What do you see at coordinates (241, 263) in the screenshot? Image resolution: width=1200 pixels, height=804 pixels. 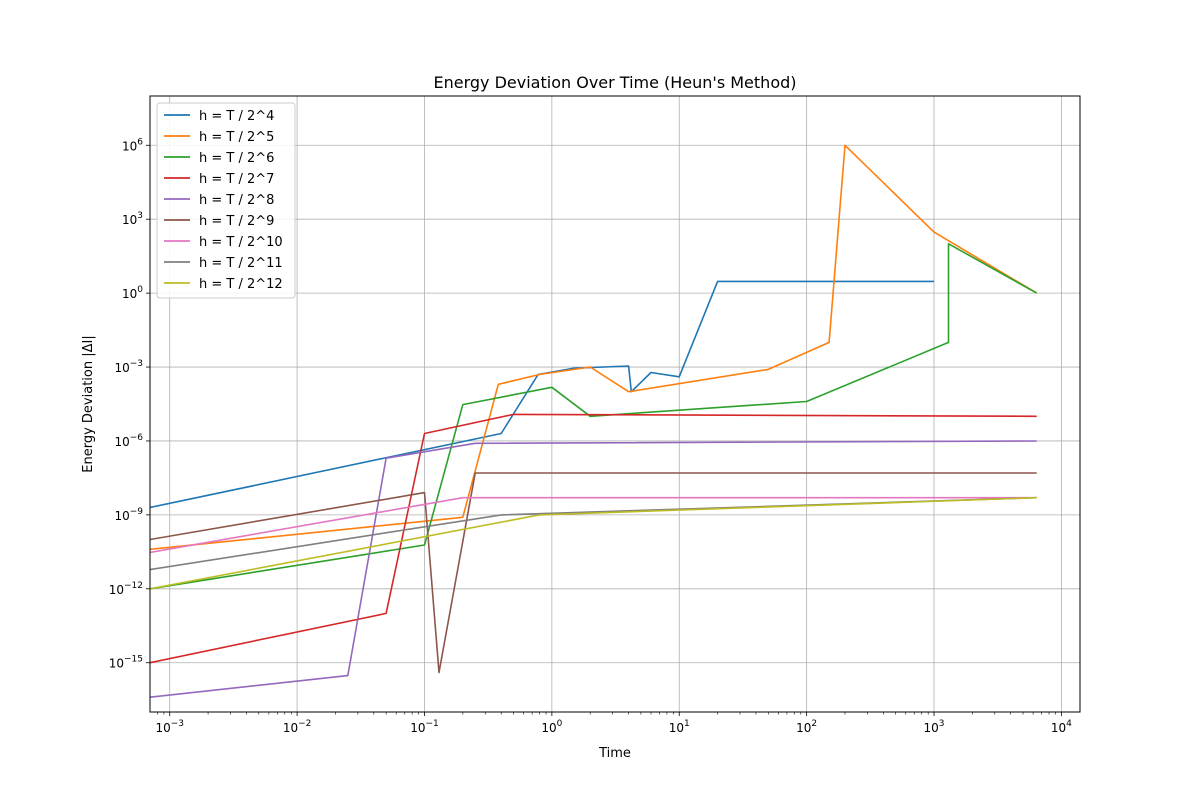 I see `legend-label: h = T / 2^11` at bounding box center [241, 263].